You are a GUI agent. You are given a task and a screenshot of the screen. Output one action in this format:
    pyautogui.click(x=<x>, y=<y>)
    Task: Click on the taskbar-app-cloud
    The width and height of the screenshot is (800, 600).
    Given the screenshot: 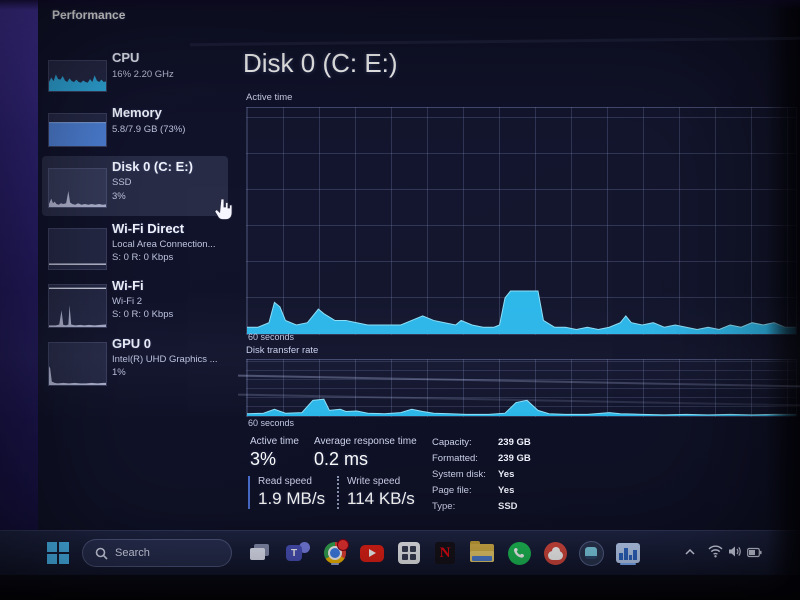 What is the action you would take?
    pyautogui.click(x=555, y=553)
    